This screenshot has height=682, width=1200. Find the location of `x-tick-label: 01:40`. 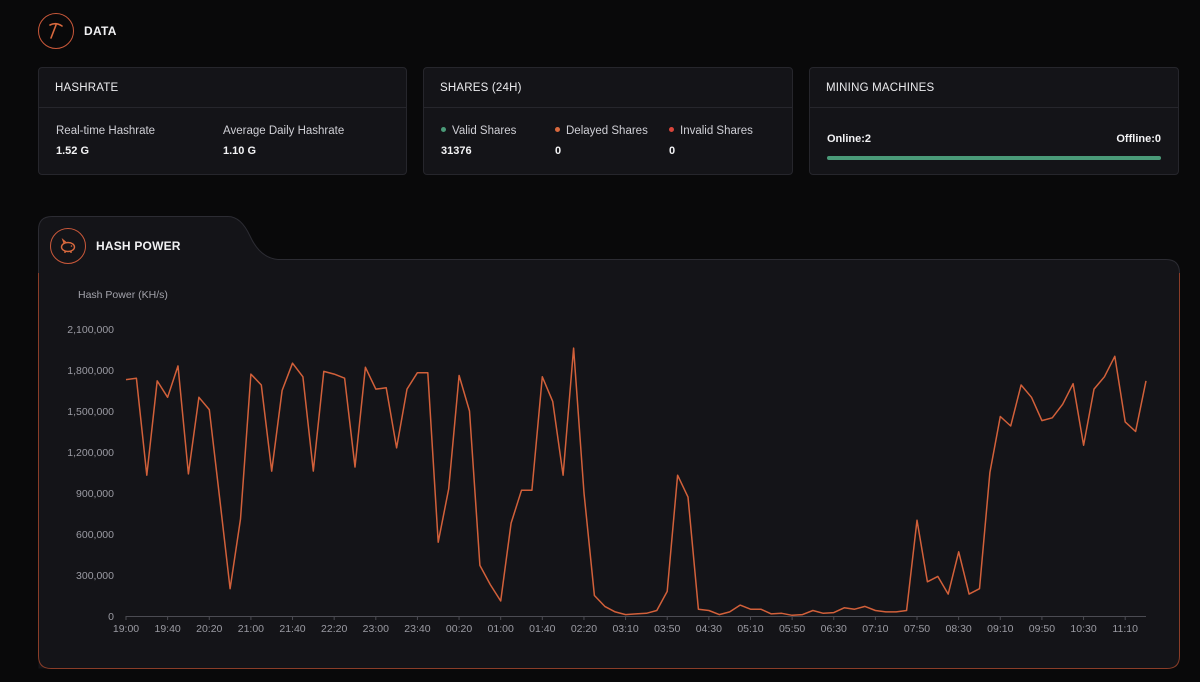

x-tick-label: 01:40 is located at coordinates (542, 629).